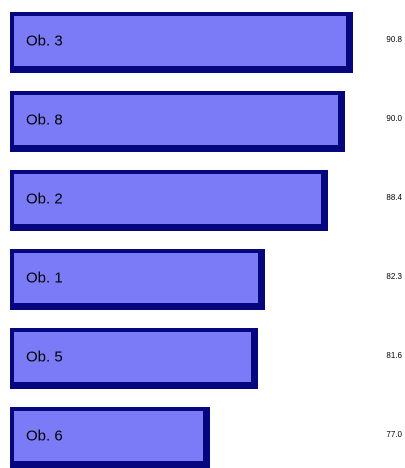  I want to click on bar: Ob. 3, so click(181, 42).